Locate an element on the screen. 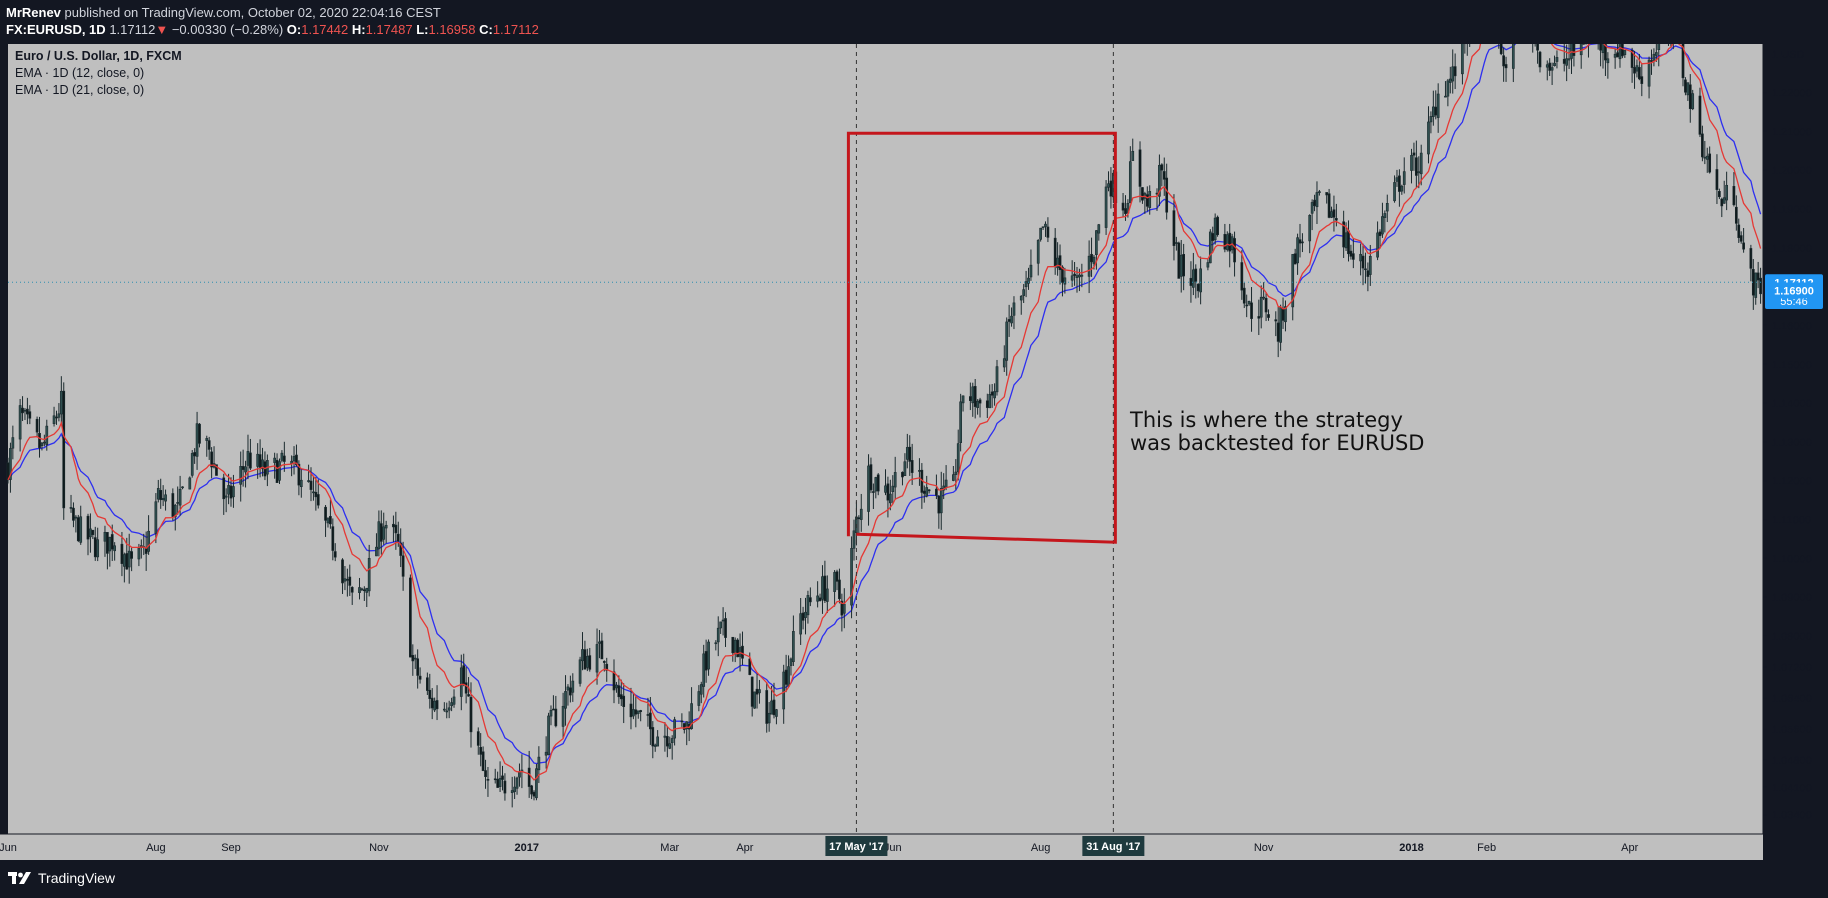 The image size is (1828, 898). tradingview-logo-icon is located at coordinates (19, 878).